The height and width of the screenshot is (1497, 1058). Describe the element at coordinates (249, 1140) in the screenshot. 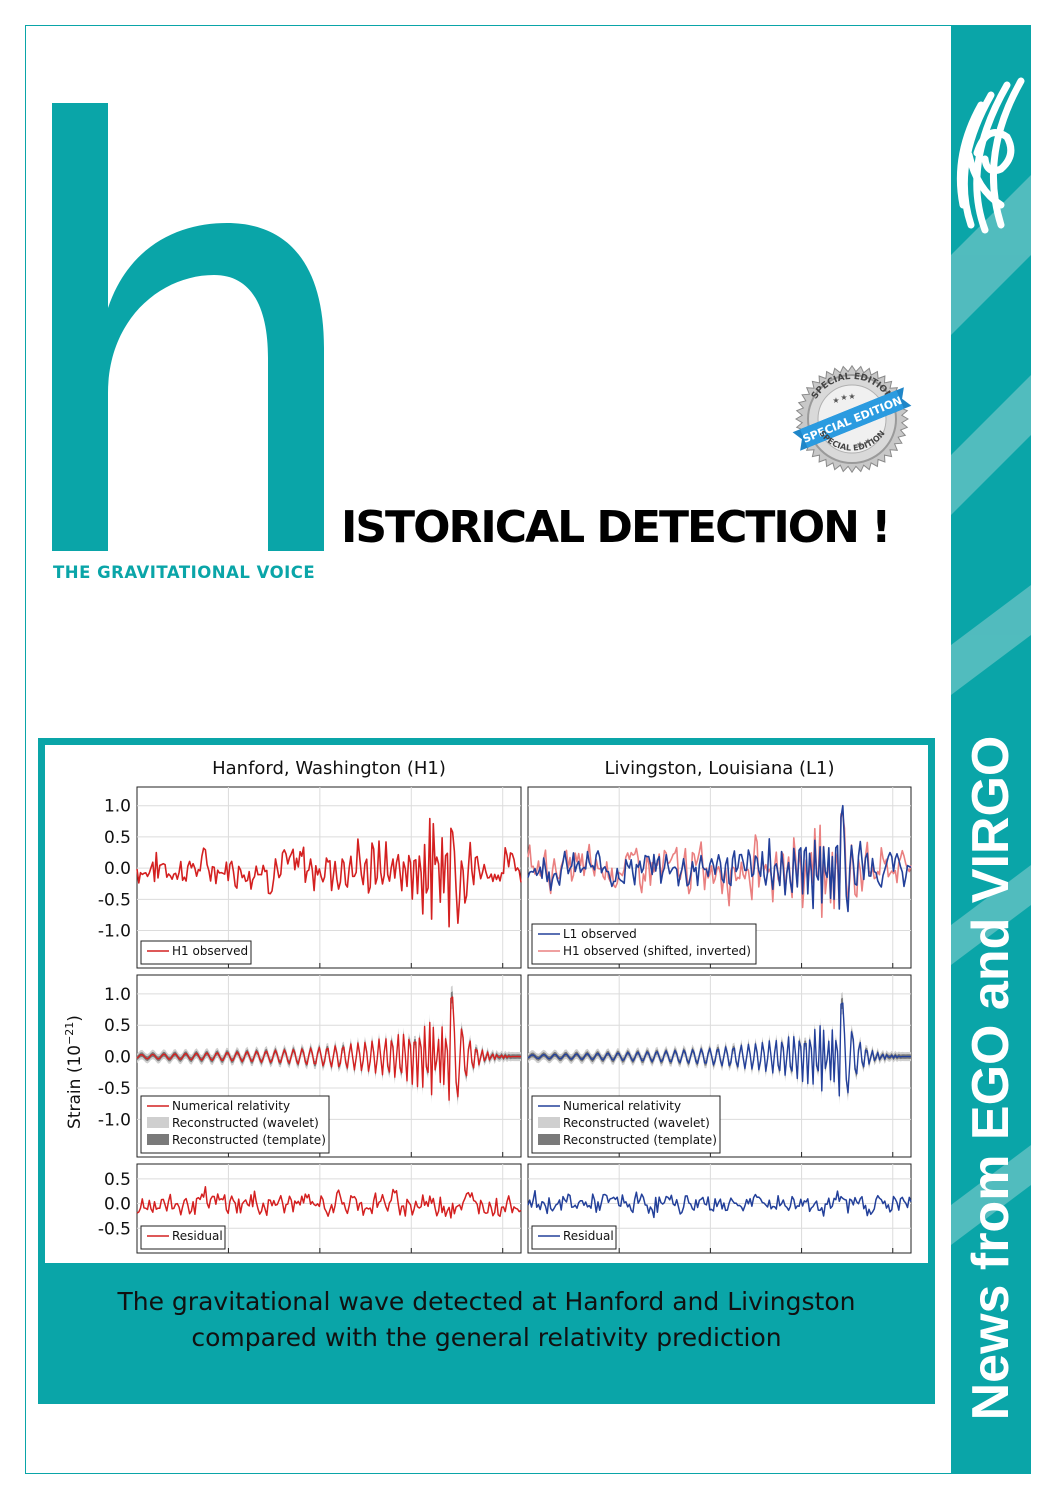

I see `h1-reconstructed-legend-label: Reconstructed (template)` at that location.